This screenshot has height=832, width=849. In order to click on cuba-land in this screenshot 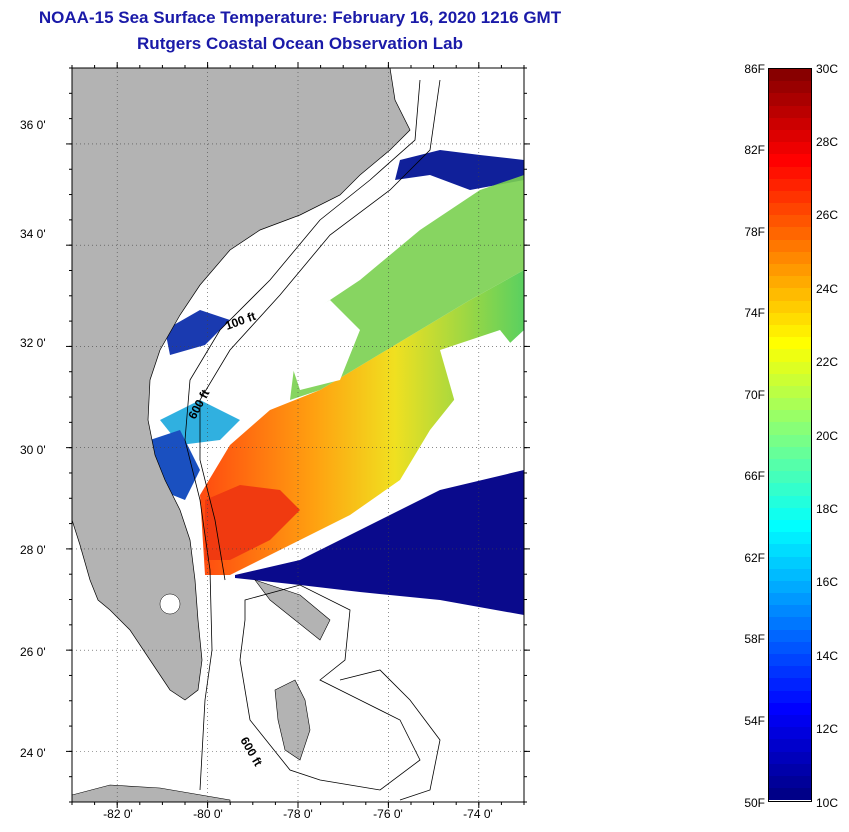, I will do `click(151, 793)`.